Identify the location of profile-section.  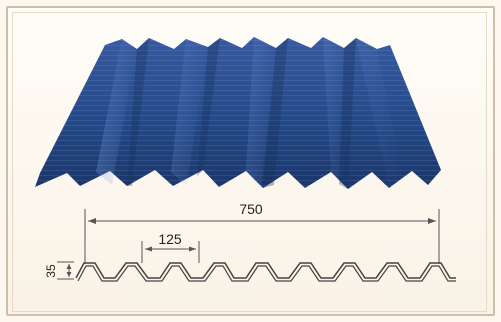
(265, 272).